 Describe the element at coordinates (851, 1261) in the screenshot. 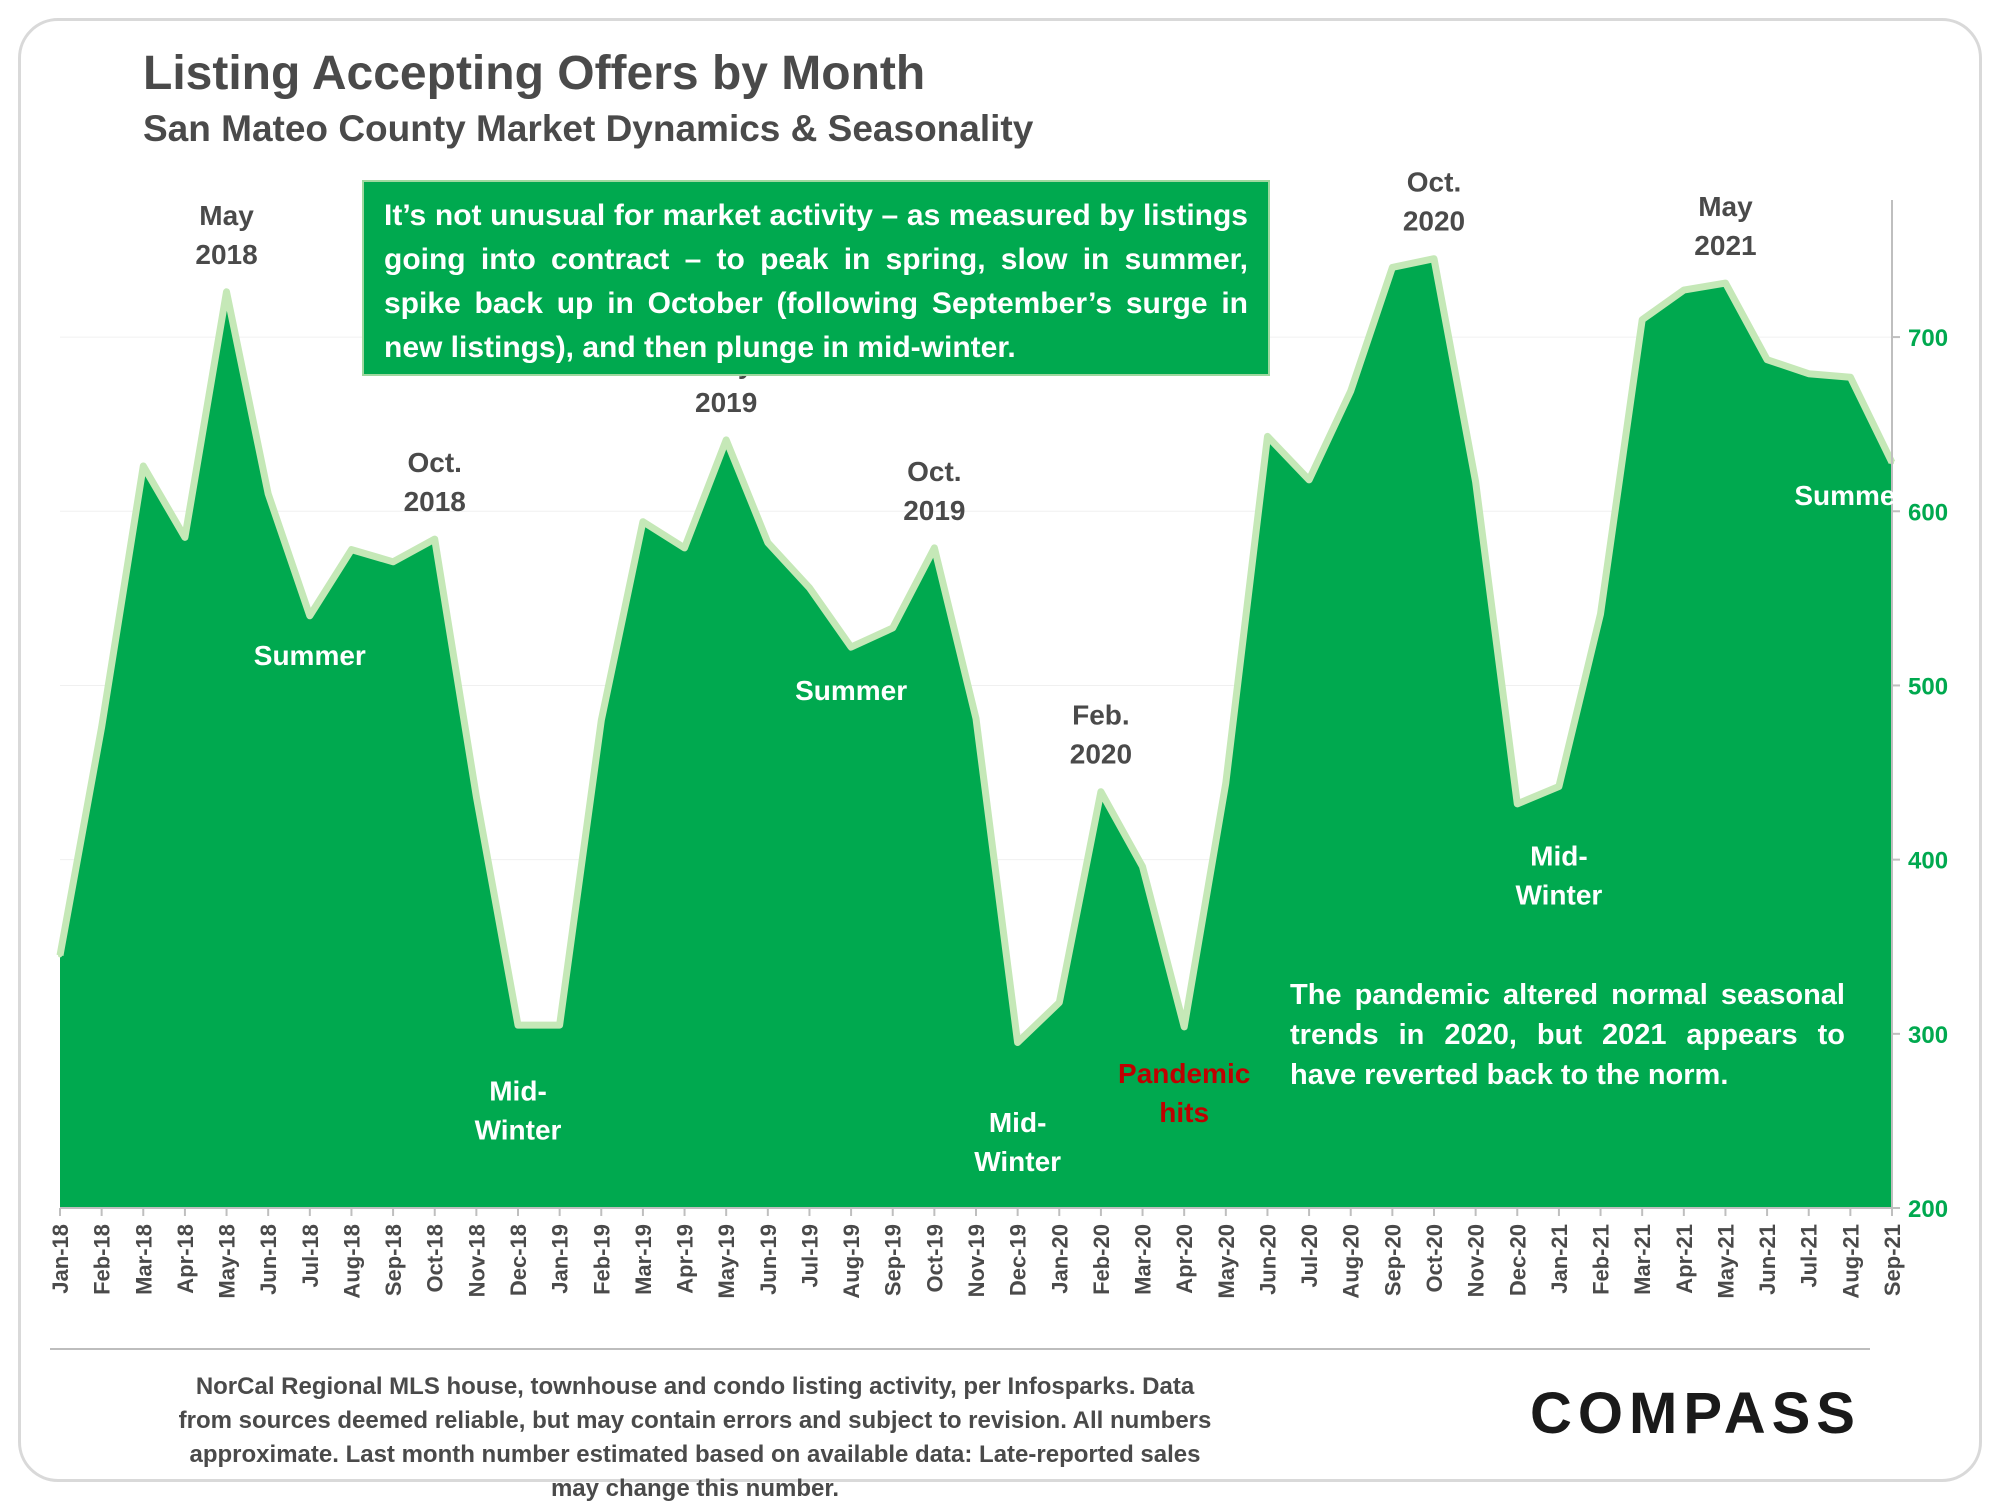

I see `x-tick-label: Aug-19` at that location.